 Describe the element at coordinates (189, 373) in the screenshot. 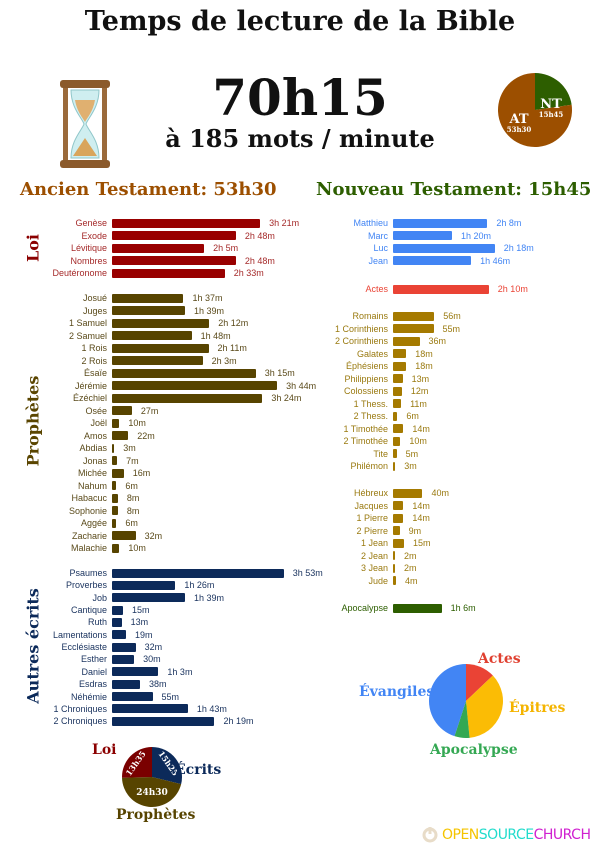

I see `bar-row: Ésaïe 3h 15m` at that location.